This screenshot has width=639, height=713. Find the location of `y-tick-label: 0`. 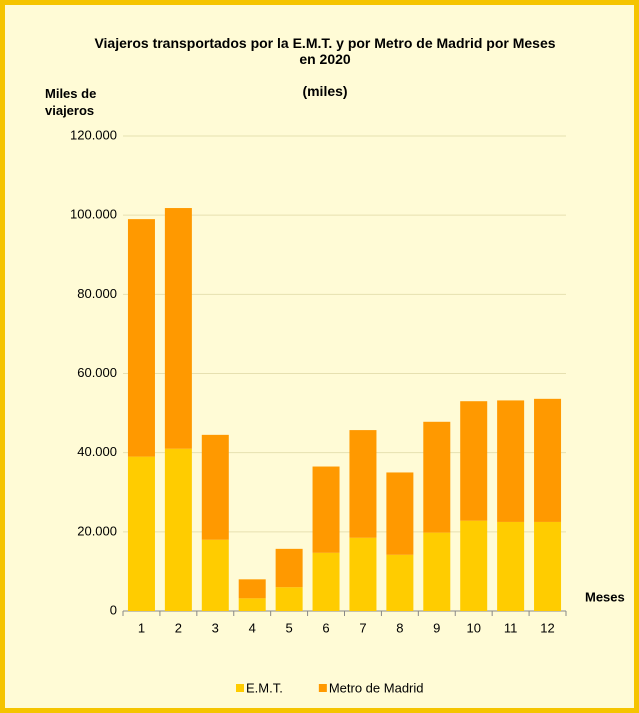

y-tick-label: 0 is located at coordinates (113, 609).